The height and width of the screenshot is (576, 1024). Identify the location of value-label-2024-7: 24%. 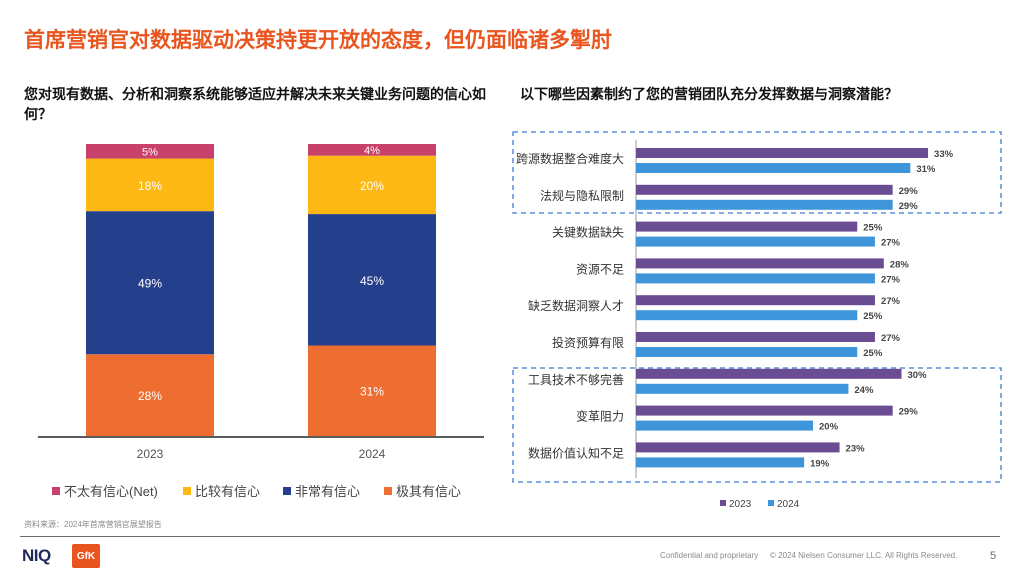
(864, 390).